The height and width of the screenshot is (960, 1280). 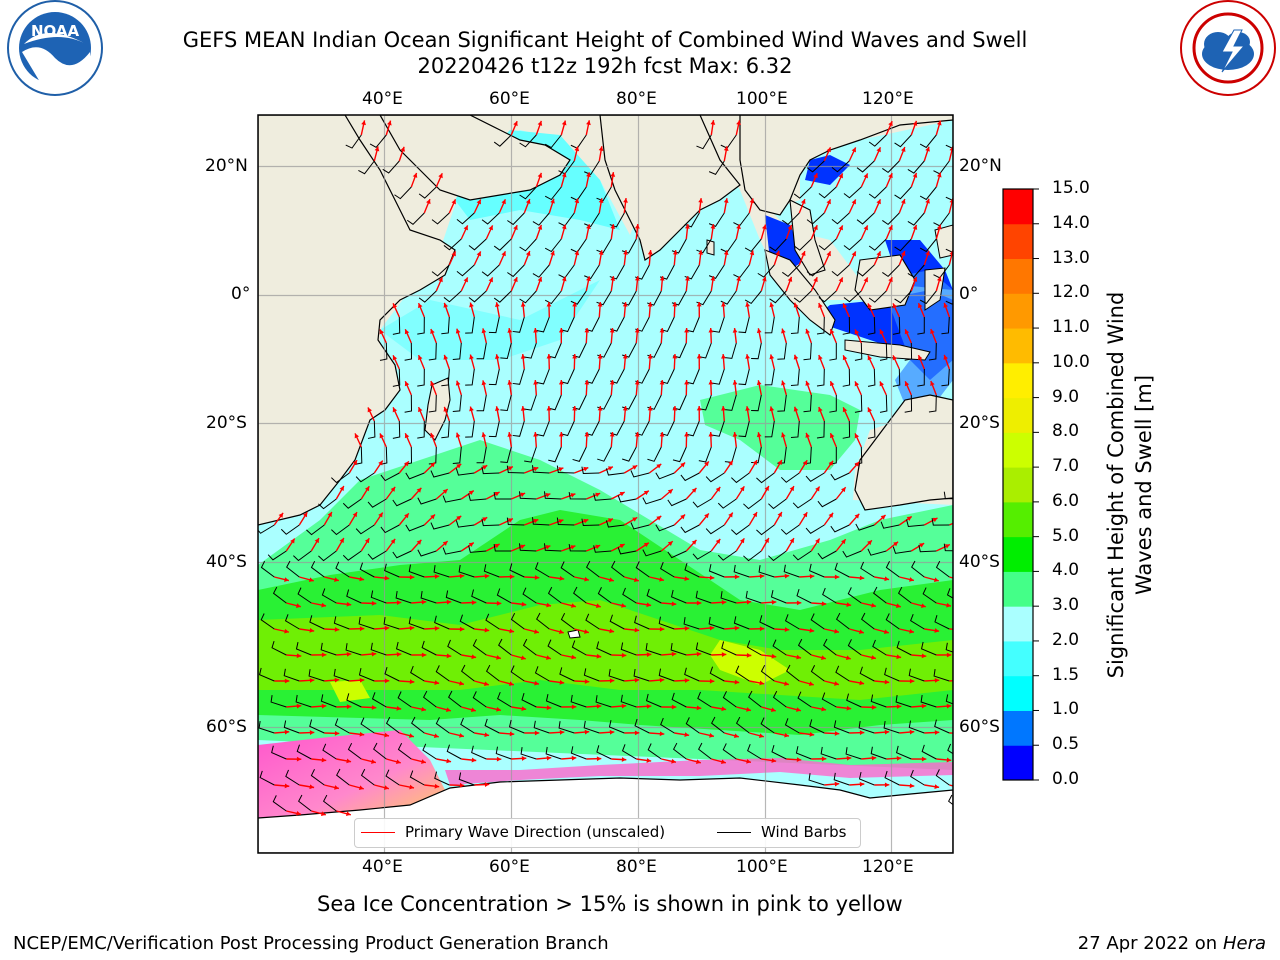 What do you see at coordinates (574, 634) in the screenshot?
I see `kerguelen` at bounding box center [574, 634].